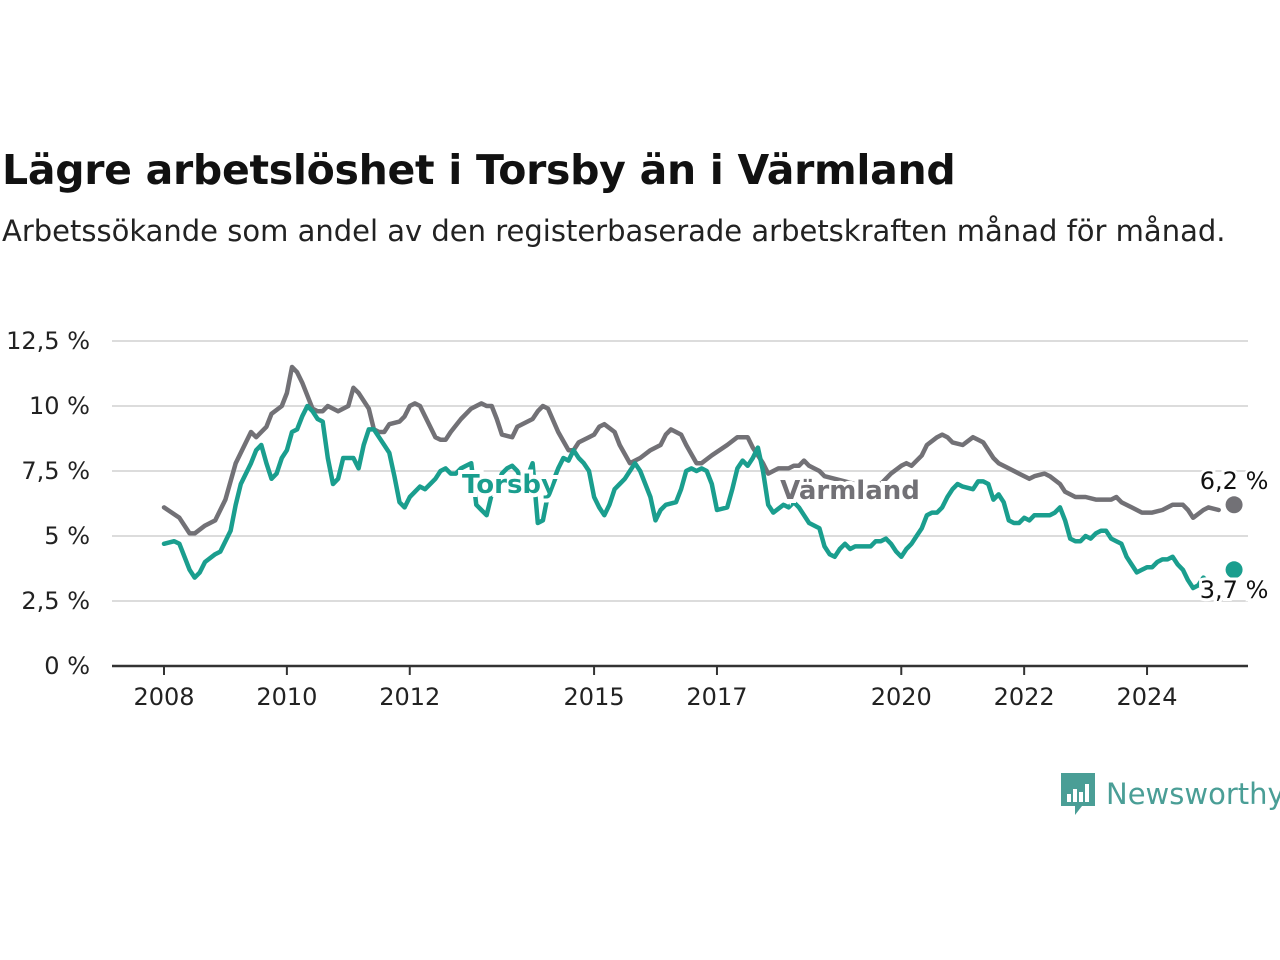 The height and width of the screenshot is (960, 1280). I want to click on y-tick-label: 2,5 %, so click(55, 601).